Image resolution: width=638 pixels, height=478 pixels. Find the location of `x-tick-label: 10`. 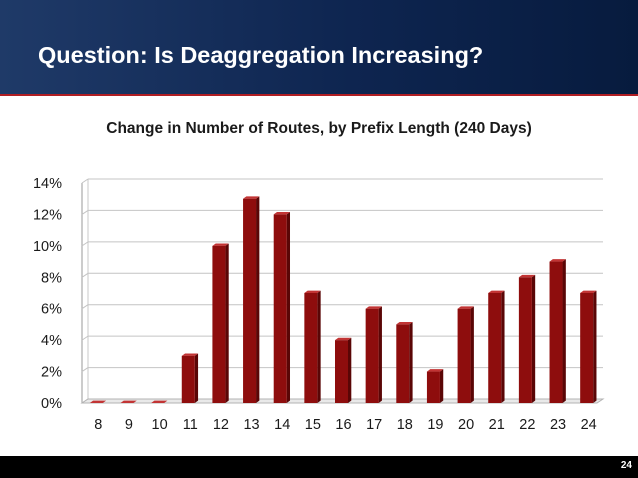

x-tick-label: 10 is located at coordinates (160, 425).